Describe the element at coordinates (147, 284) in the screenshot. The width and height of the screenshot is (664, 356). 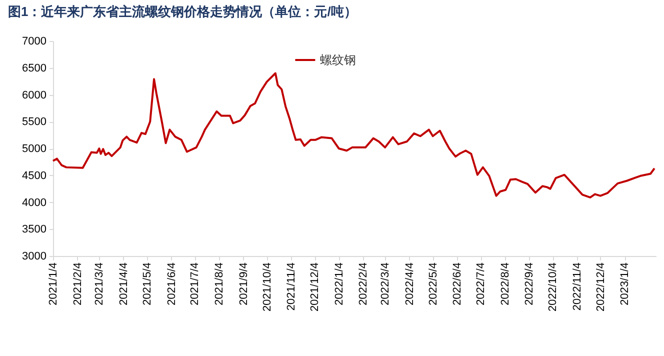
I see `x-tick-label: 2021/5/4` at that location.